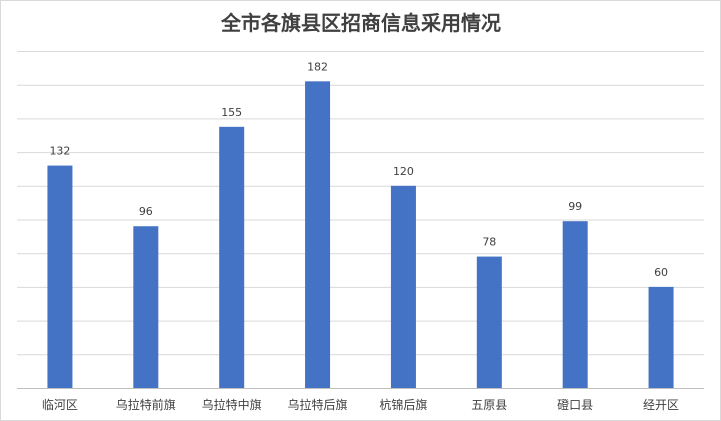 The width and height of the screenshot is (721, 421). What do you see at coordinates (360, 23) in the screenshot?
I see `chart-title: 全市各旗县区招商信息采用情况` at bounding box center [360, 23].